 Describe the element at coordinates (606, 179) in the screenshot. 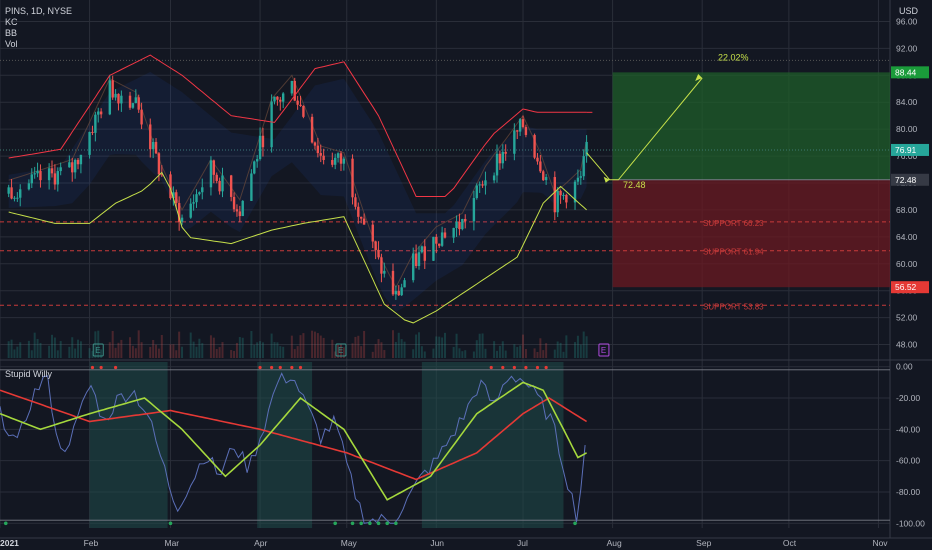

I see `projection-arrowhead` at that location.